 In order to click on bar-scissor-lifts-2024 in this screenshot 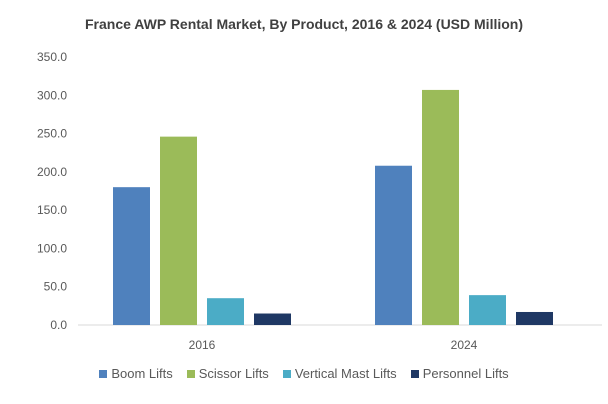, I will do `click(440, 207)`.